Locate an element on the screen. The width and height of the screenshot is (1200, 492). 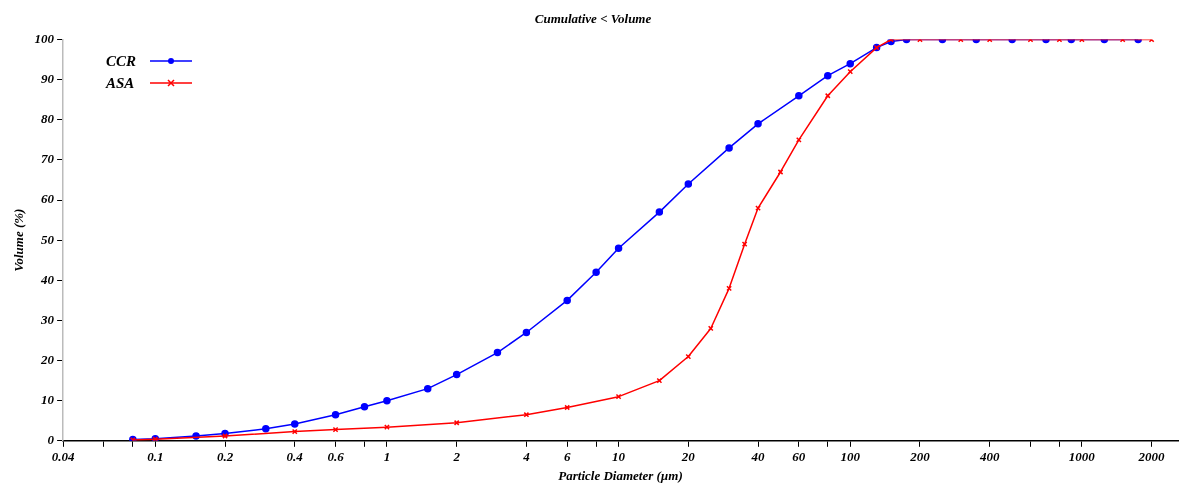
x-tick-label: 0.2 is located at coordinates (225, 456).